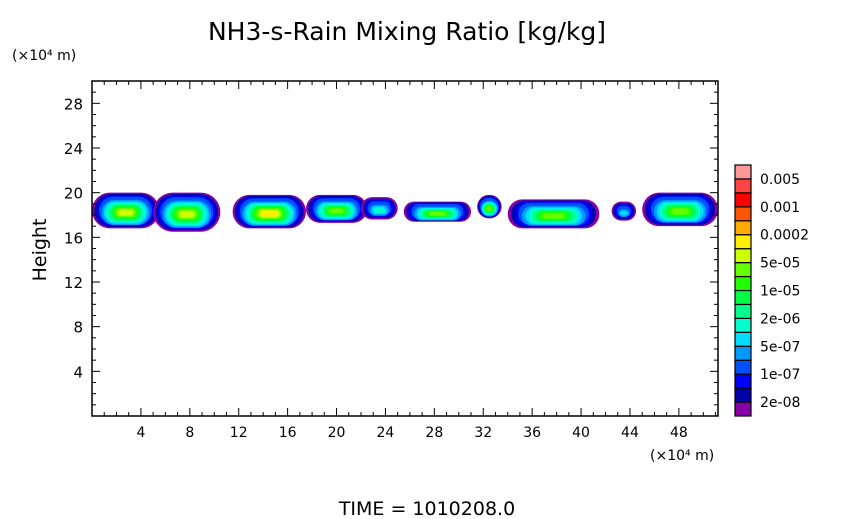 This screenshot has height=519, width=854. What do you see at coordinates (73, 104) in the screenshot?
I see `y-tick-label: 28` at bounding box center [73, 104].